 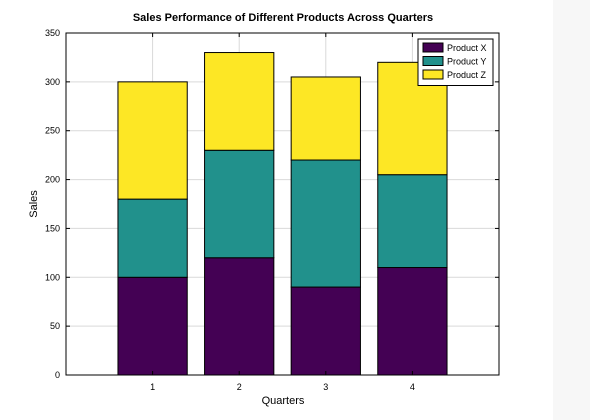 I want to click on legend: Product X Product Y Product Z, so click(x=455, y=62).